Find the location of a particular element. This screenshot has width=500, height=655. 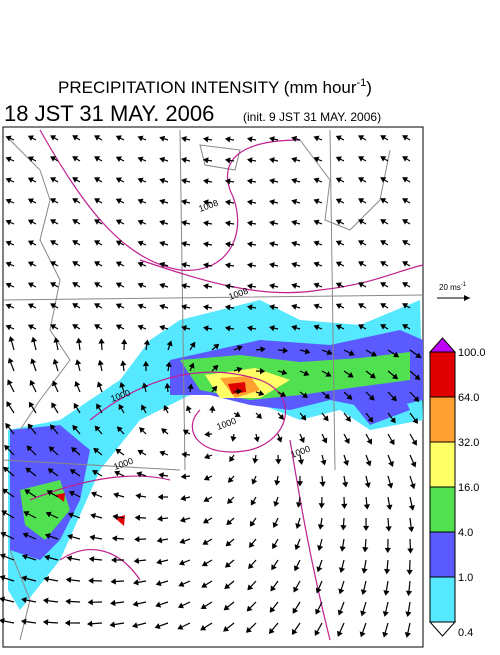

colorbar: 100.0 64.0 32.0 16.0 4.0 1.0 0.4 is located at coordinates (458, 488).